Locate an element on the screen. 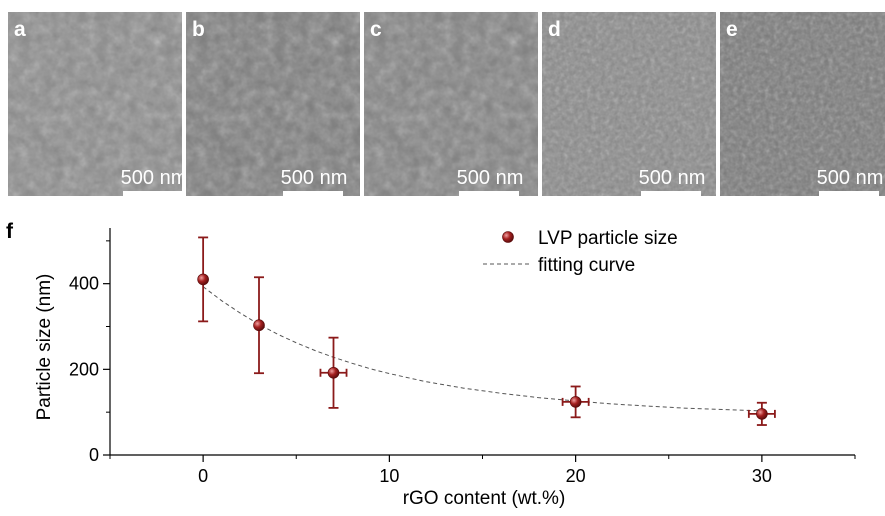 The width and height of the screenshot is (885, 516). y-tick-label: 0 is located at coordinates (94, 455).